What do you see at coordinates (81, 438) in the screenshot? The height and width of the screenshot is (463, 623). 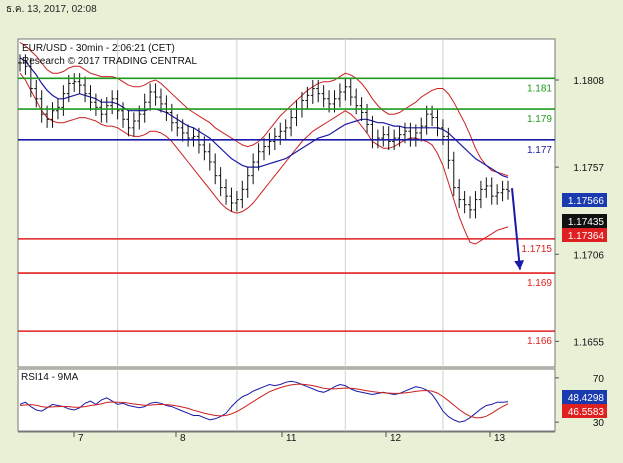 I see `x-tick-label: 7` at bounding box center [81, 438].